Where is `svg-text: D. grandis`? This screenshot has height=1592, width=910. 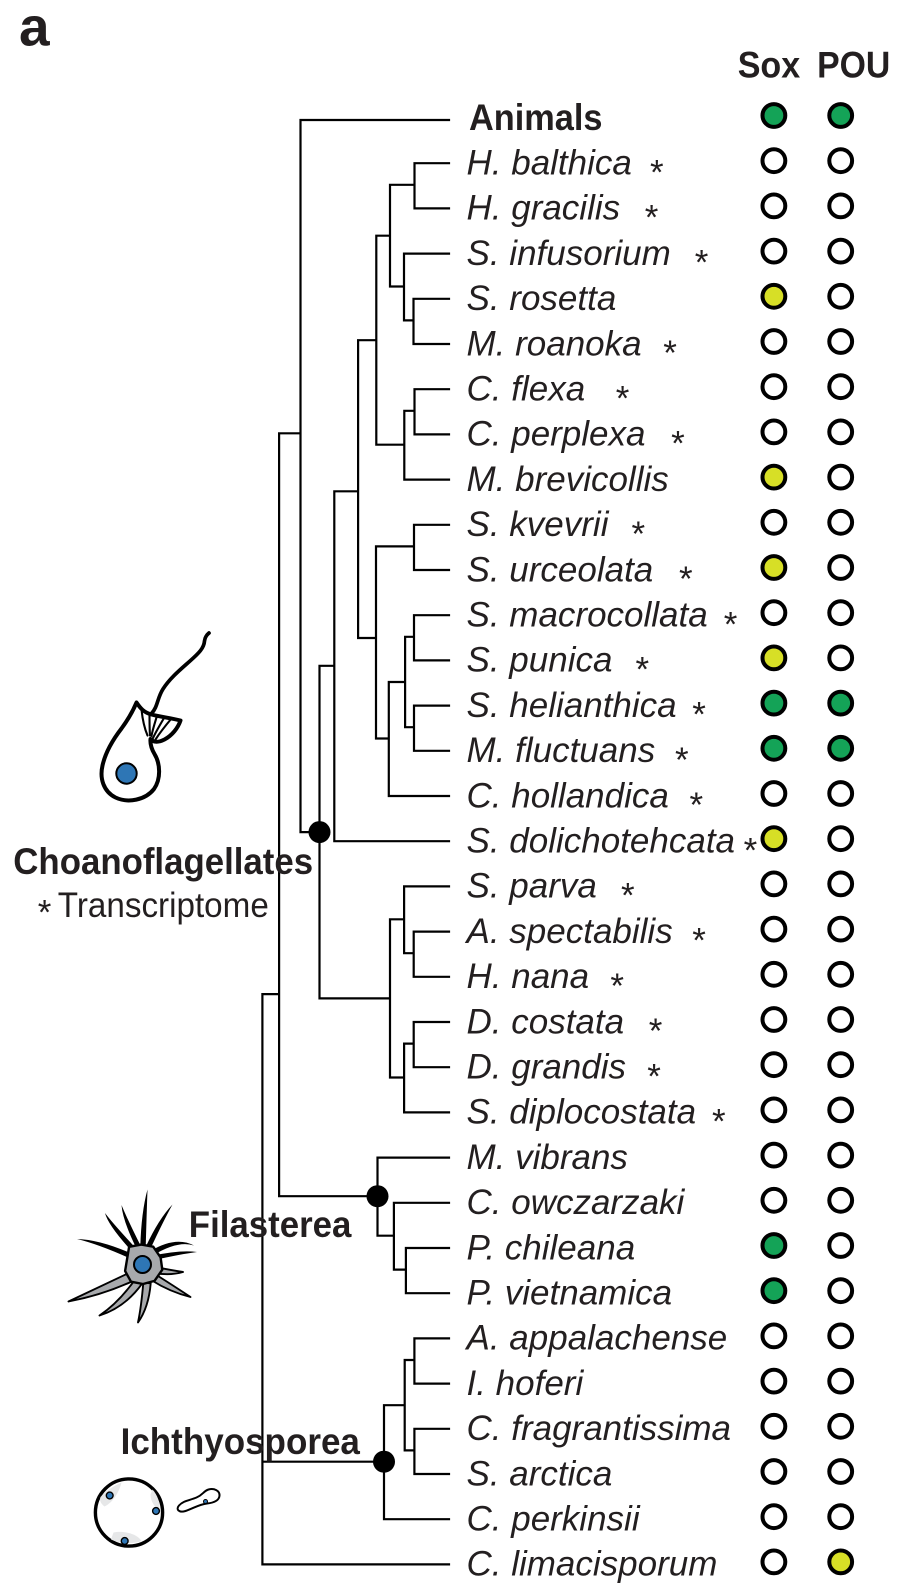 svg-text: D. grandis is located at coordinates (547, 1067).